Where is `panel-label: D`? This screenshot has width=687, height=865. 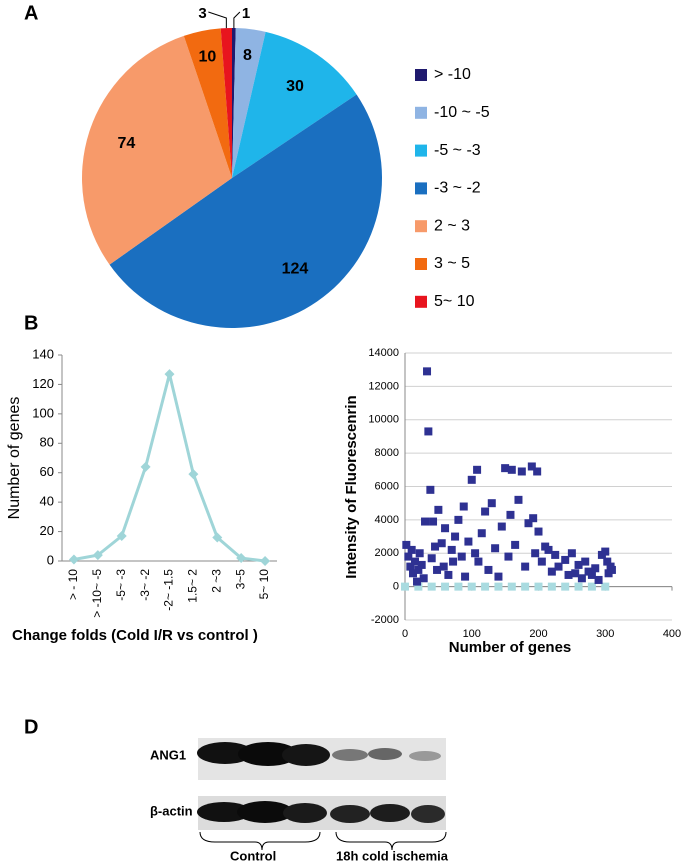
panel-label: D is located at coordinates (31, 727).